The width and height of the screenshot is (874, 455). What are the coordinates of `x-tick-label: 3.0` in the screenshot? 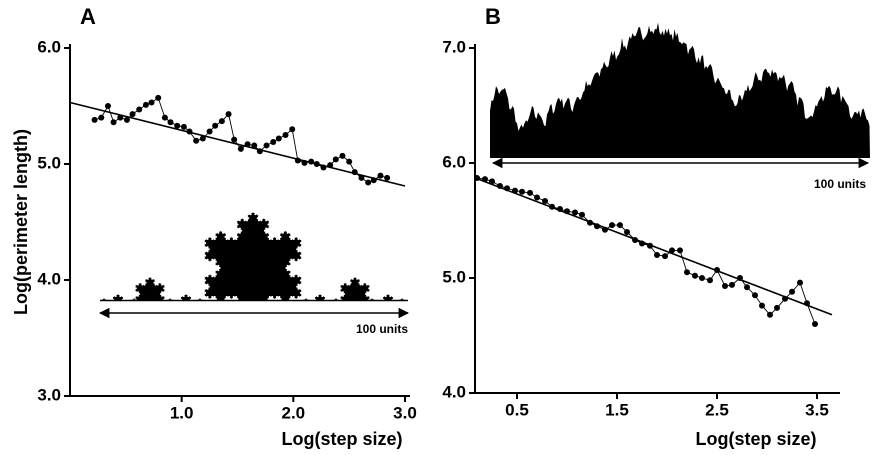 It's located at (405, 412).